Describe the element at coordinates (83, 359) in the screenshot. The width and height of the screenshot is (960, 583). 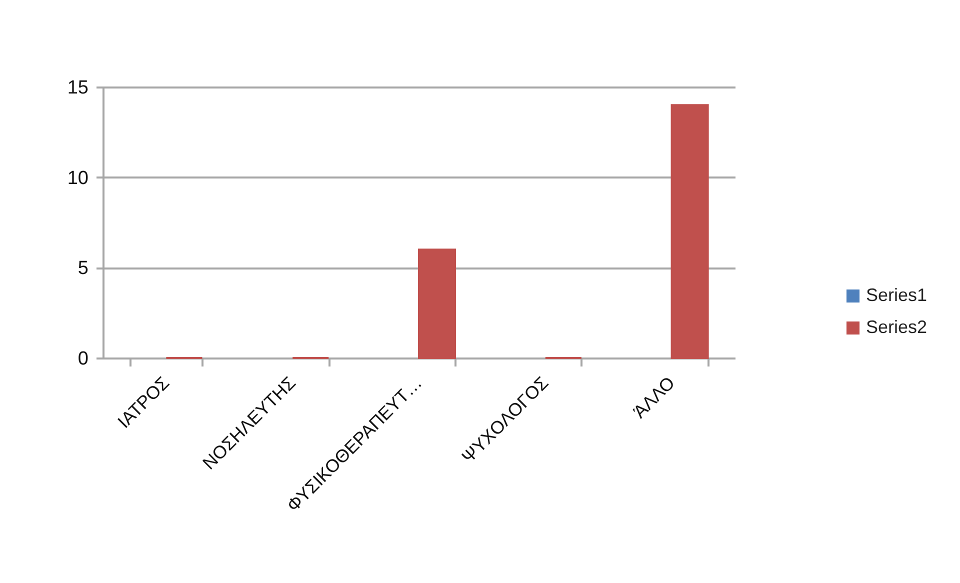
I see `y-tick-label: 0` at that location.